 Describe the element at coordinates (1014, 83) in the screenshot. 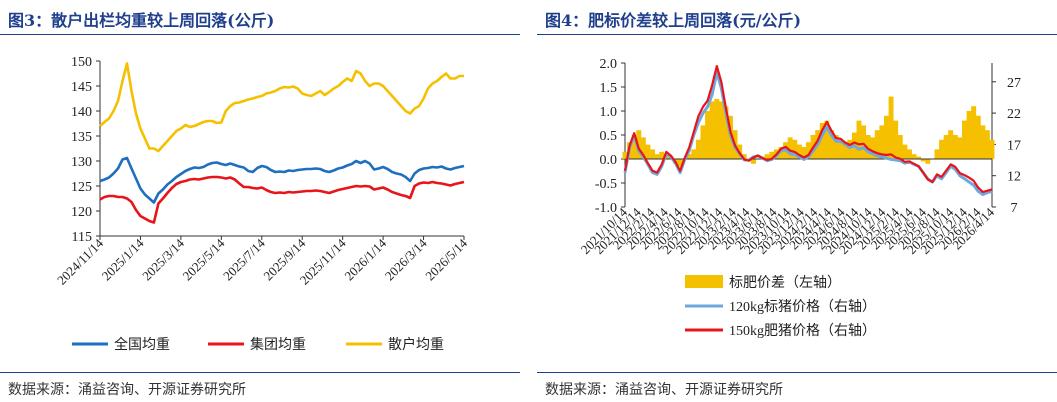

I see `right-tick-label: 27` at that location.